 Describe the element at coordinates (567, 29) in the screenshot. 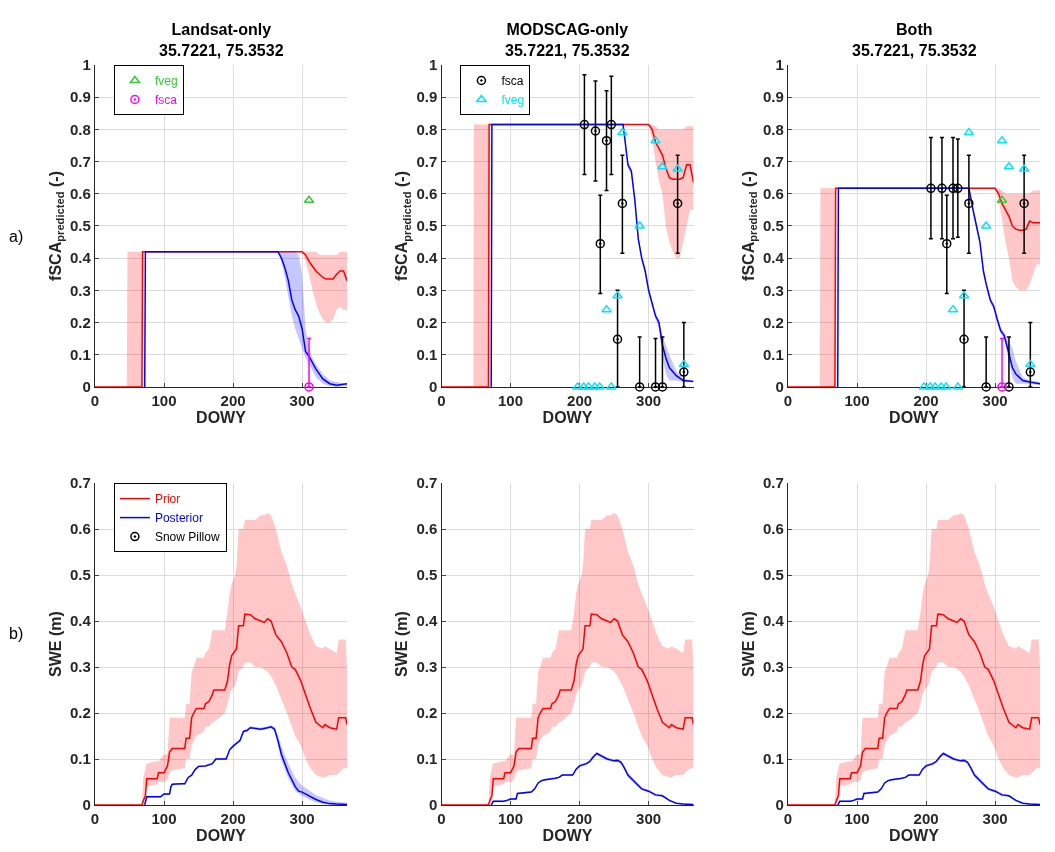

I see `chart-title: MODSCAG-only` at that location.